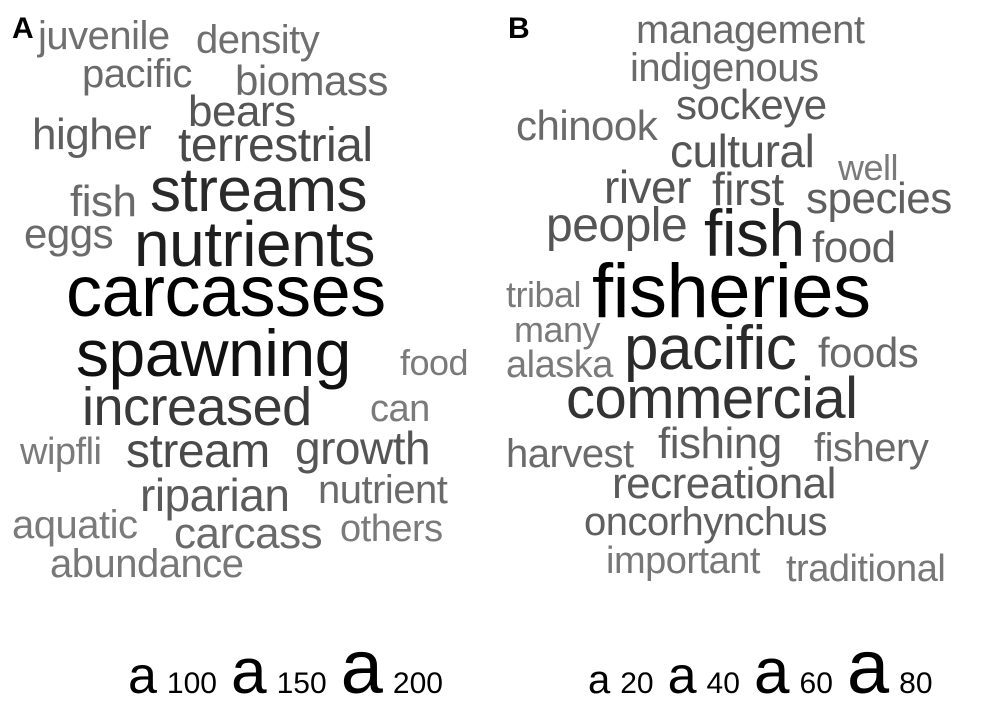  What do you see at coordinates (731, 291) in the screenshot?
I see `word-fisheries: fisheries` at bounding box center [731, 291].